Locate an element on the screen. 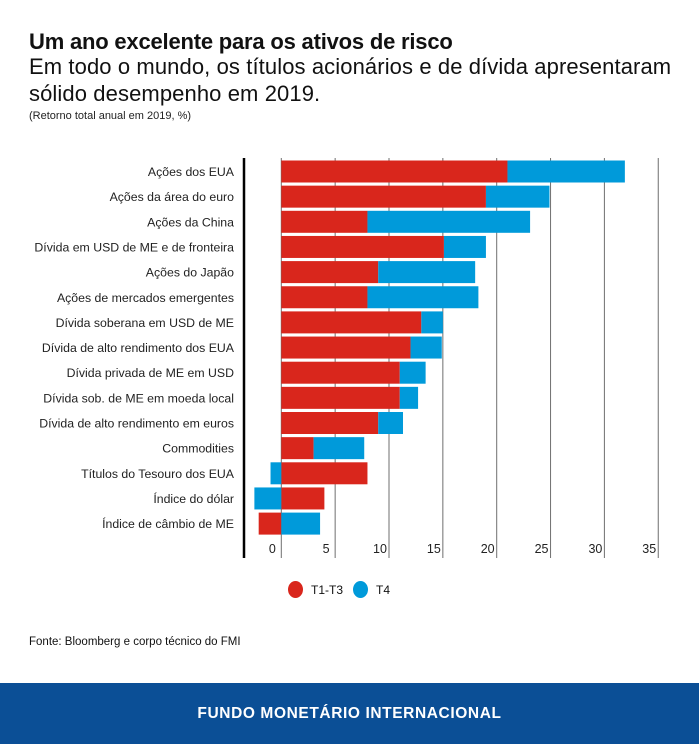 This screenshot has height=744, width=699. footer-org-name: FUNDO MONETÁRIO INTERNACIONAL is located at coordinates (349, 713).